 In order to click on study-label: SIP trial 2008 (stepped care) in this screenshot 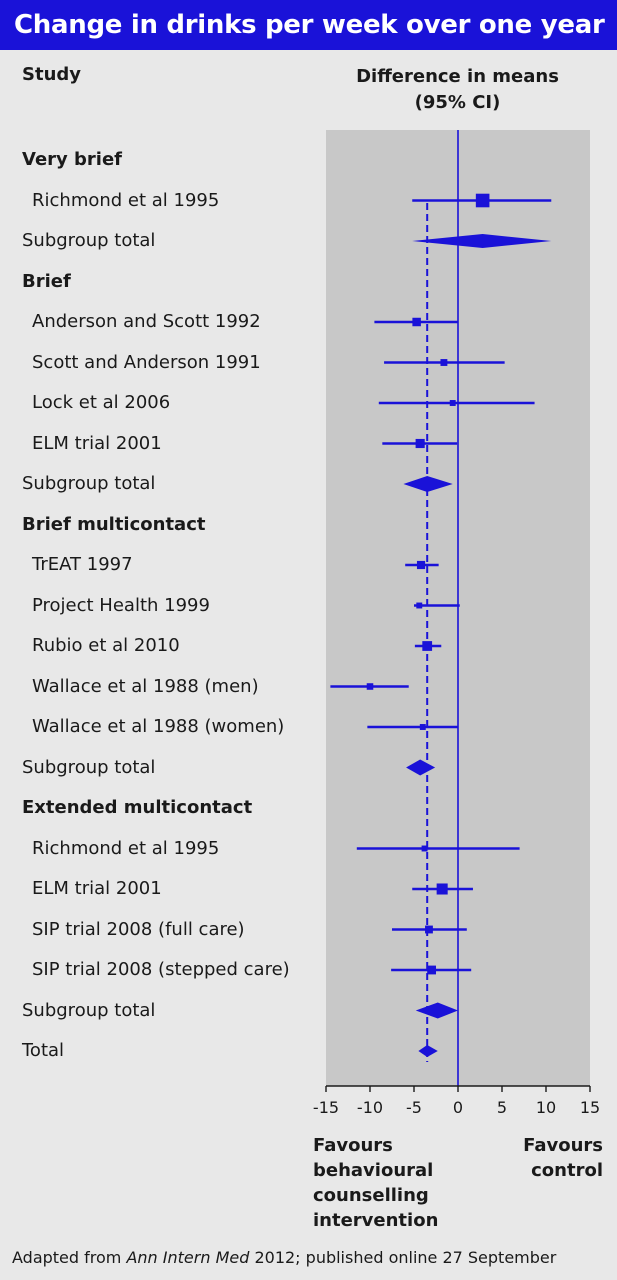, I will do `click(161, 969)`.